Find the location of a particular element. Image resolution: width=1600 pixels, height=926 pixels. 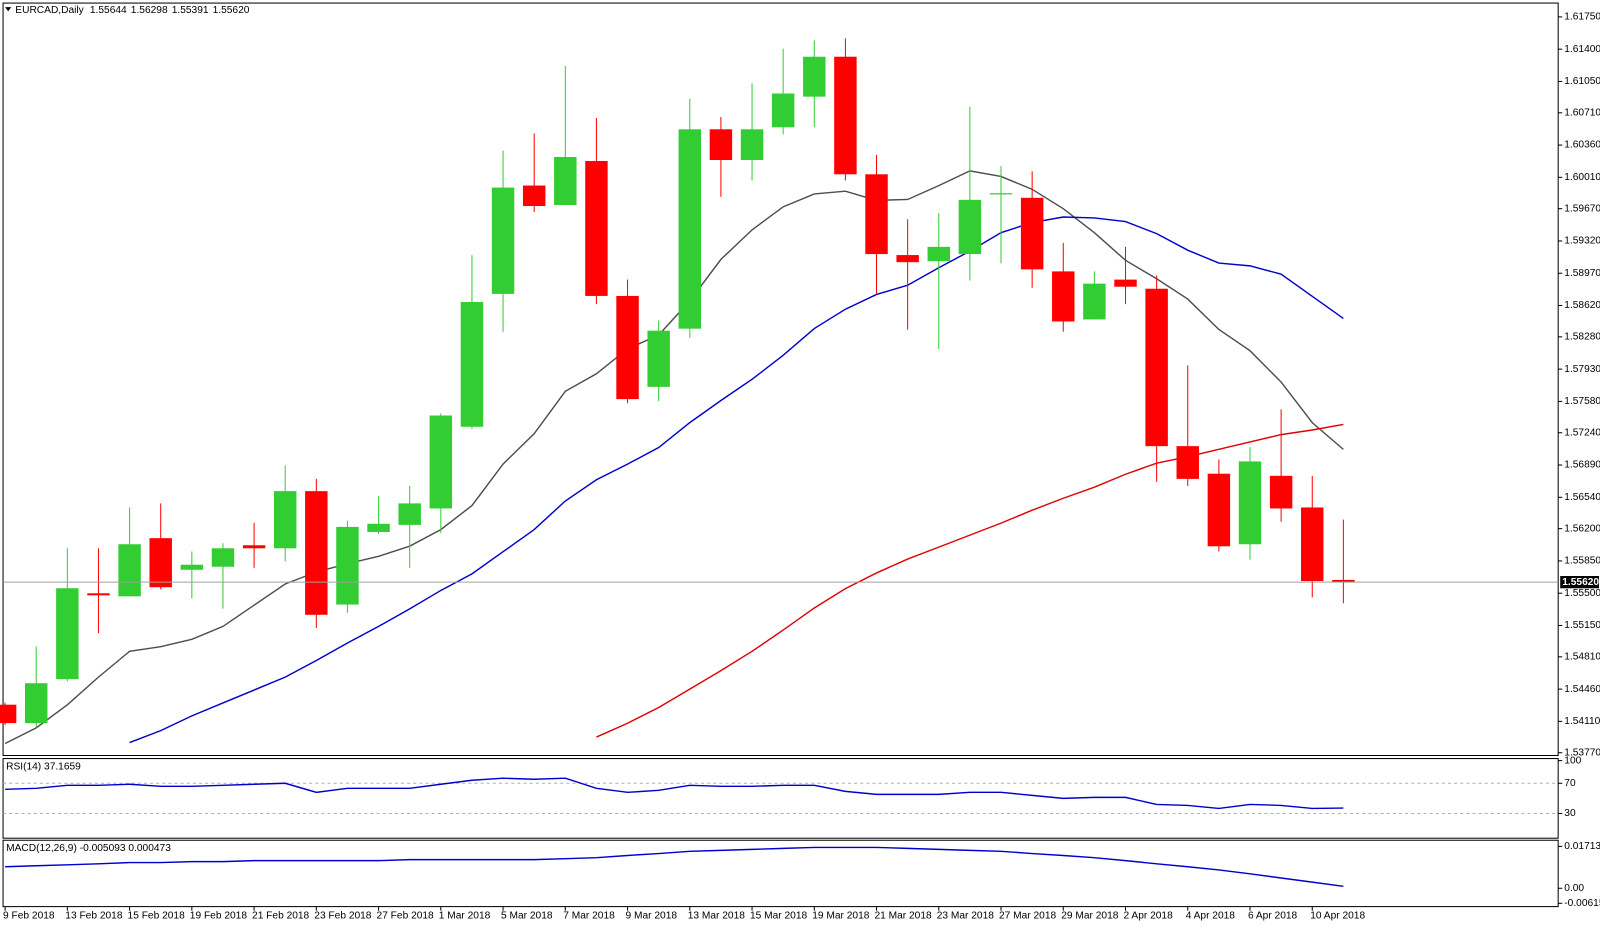

y-tick-label: 1.56540 is located at coordinates (1582, 497).